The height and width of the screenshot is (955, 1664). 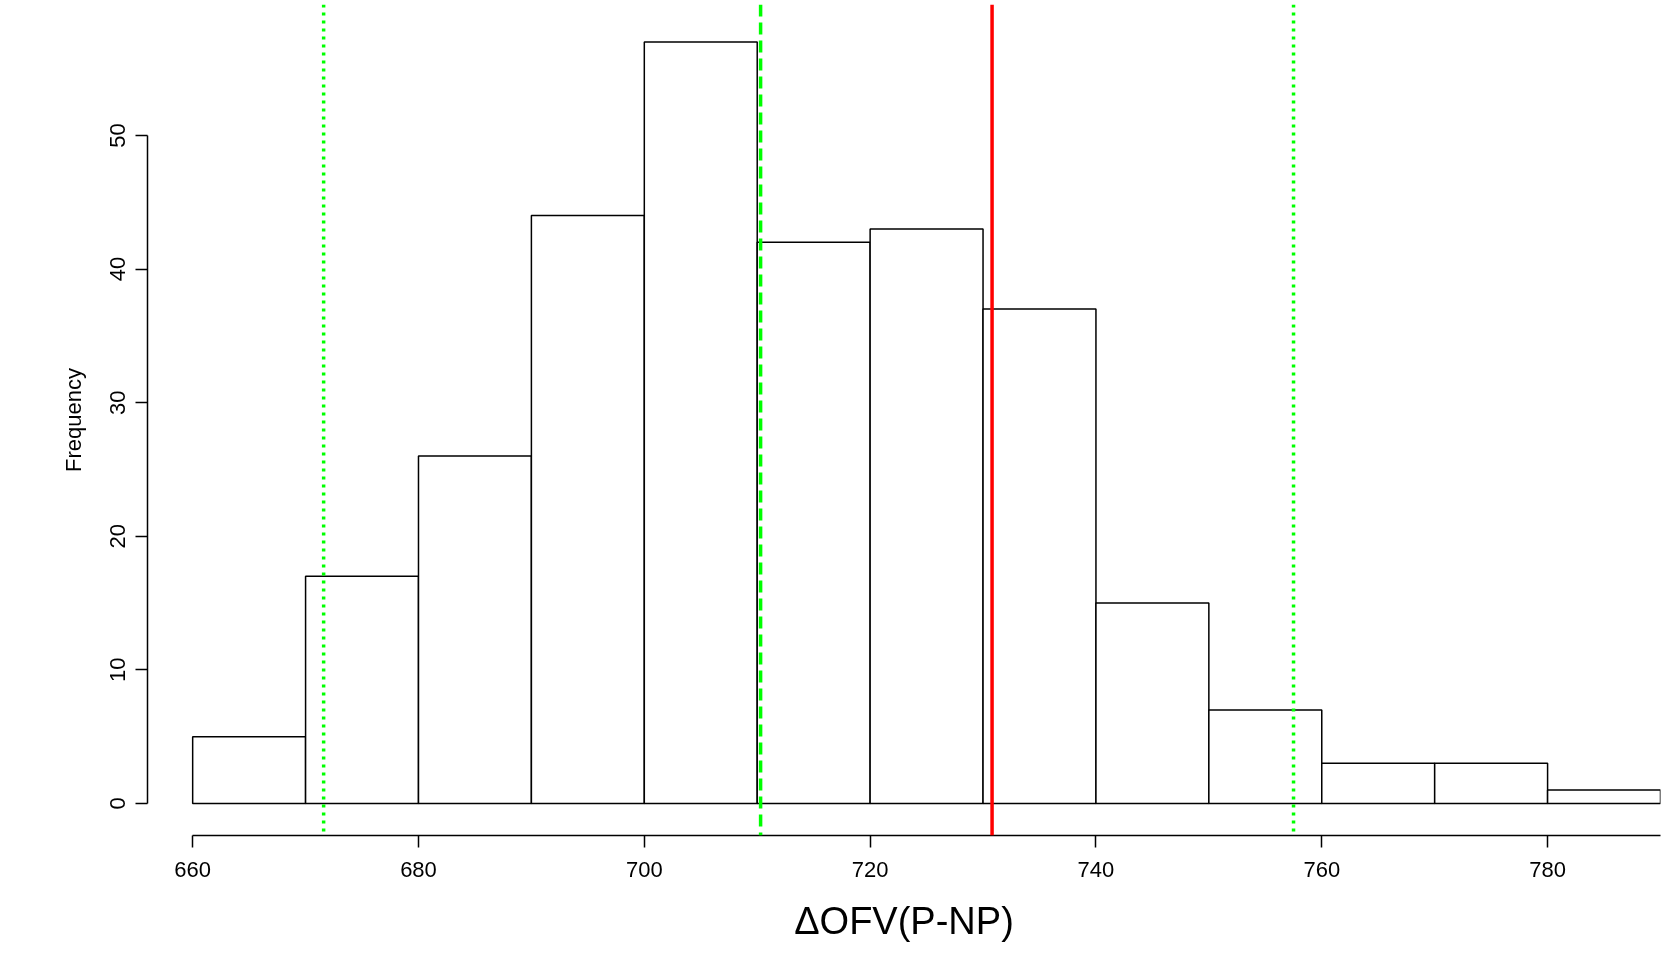 What do you see at coordinates (870, 869) in the screenshot?
I see `x-tick-label: 720` at bounding box center [870, 869].